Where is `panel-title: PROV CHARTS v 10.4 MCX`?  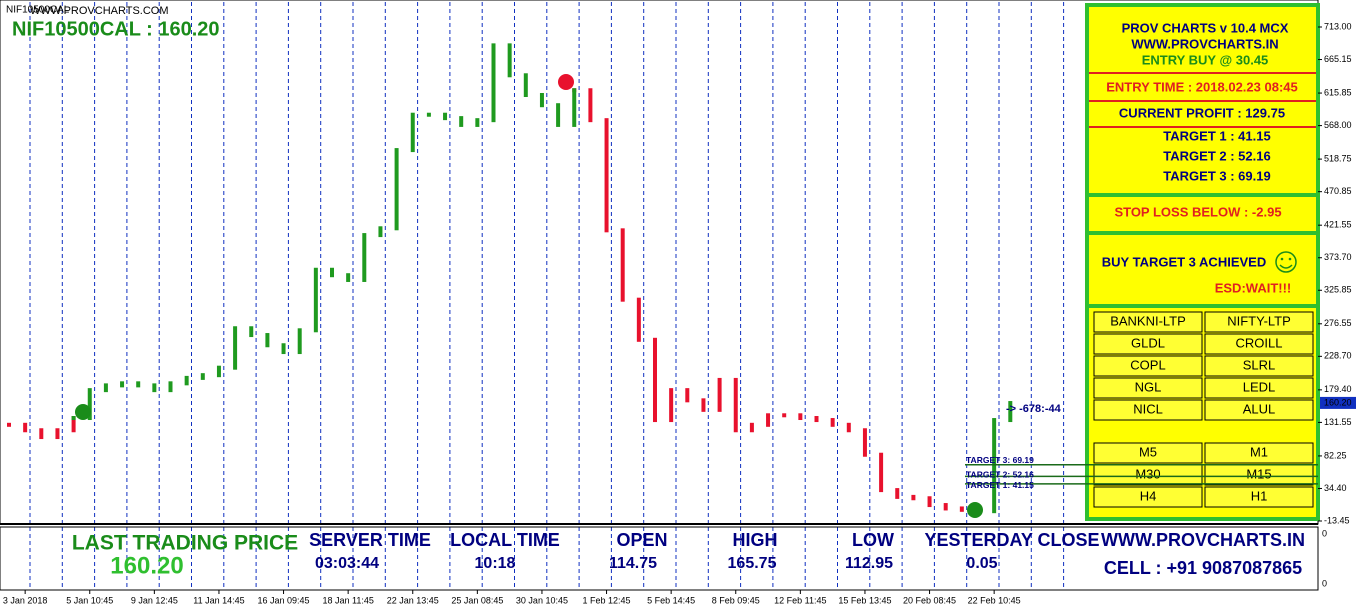 panel-title: PROV CHARTS v 10.4 MCX is located at coordinates (1205, 27).